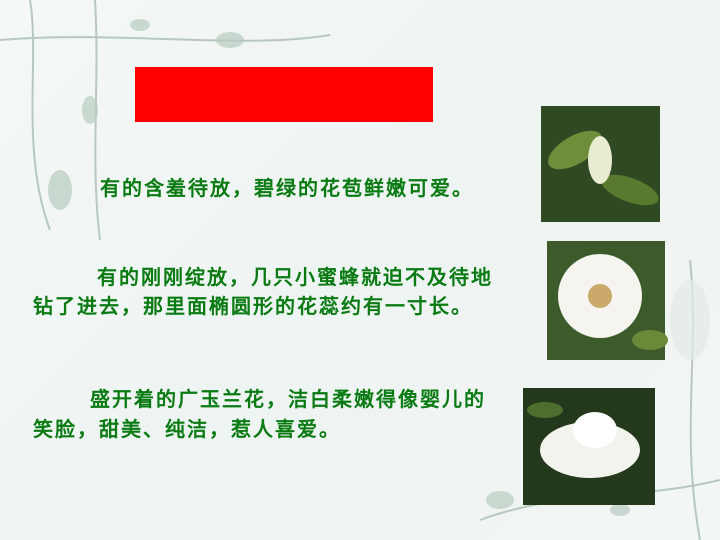 The width and height of the screenshot is (720, 540). What do you see at coordinates (589, 446) in the screenshot?
I see `photo-bloom` at bounding box center [589, 446].